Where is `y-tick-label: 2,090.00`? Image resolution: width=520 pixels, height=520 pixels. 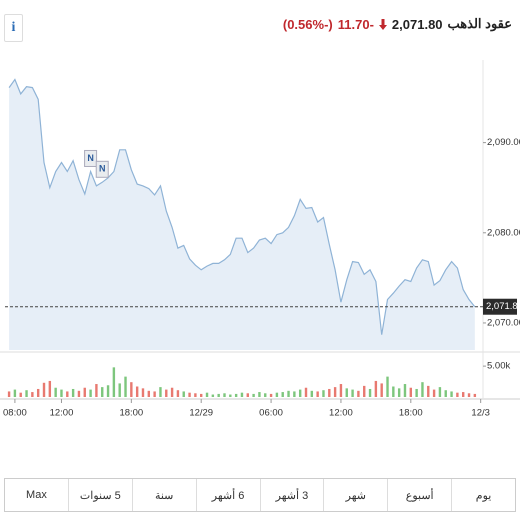 y-tick-label: 2,090.00 is located at coordinates (503, 142).